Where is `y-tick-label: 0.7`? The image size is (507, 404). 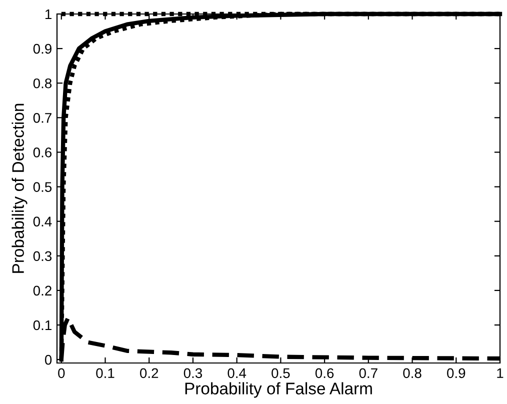 y-tick-label: 0.7 is located at coordinates (42, 118).